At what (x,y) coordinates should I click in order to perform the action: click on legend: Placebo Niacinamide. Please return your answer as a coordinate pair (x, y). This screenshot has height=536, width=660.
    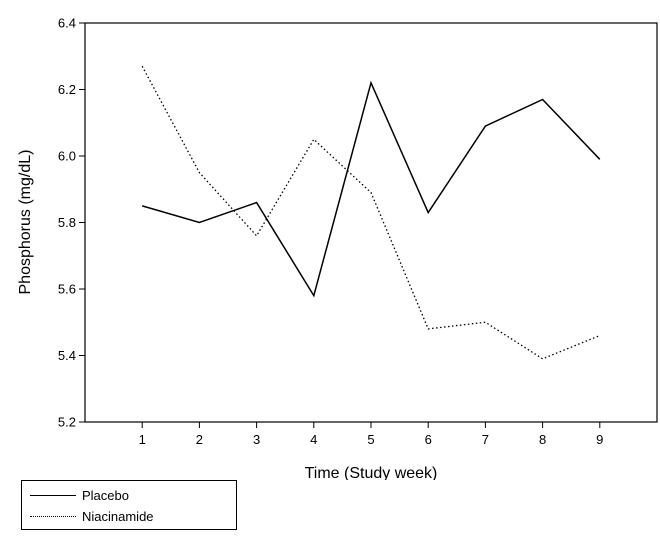
    Looking at the image, I should click on (129, 505).